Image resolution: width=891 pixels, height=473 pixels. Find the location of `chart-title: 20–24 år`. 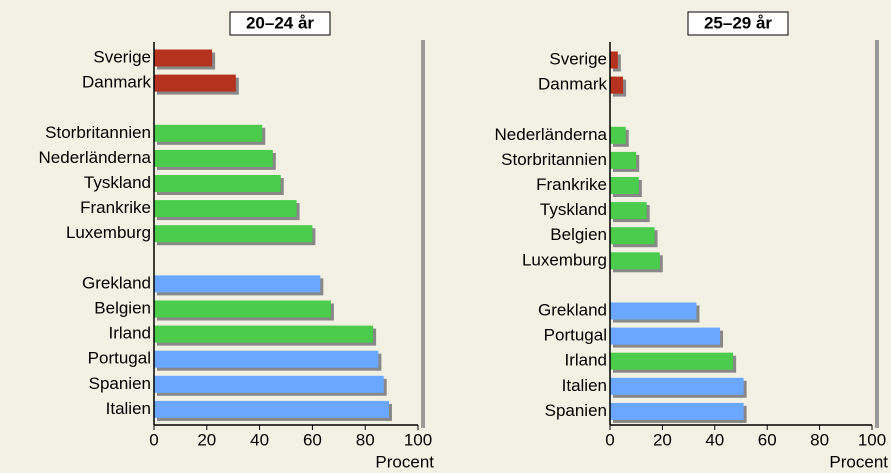

chart-title: 20–24 år is located at coordinates (280, 22).